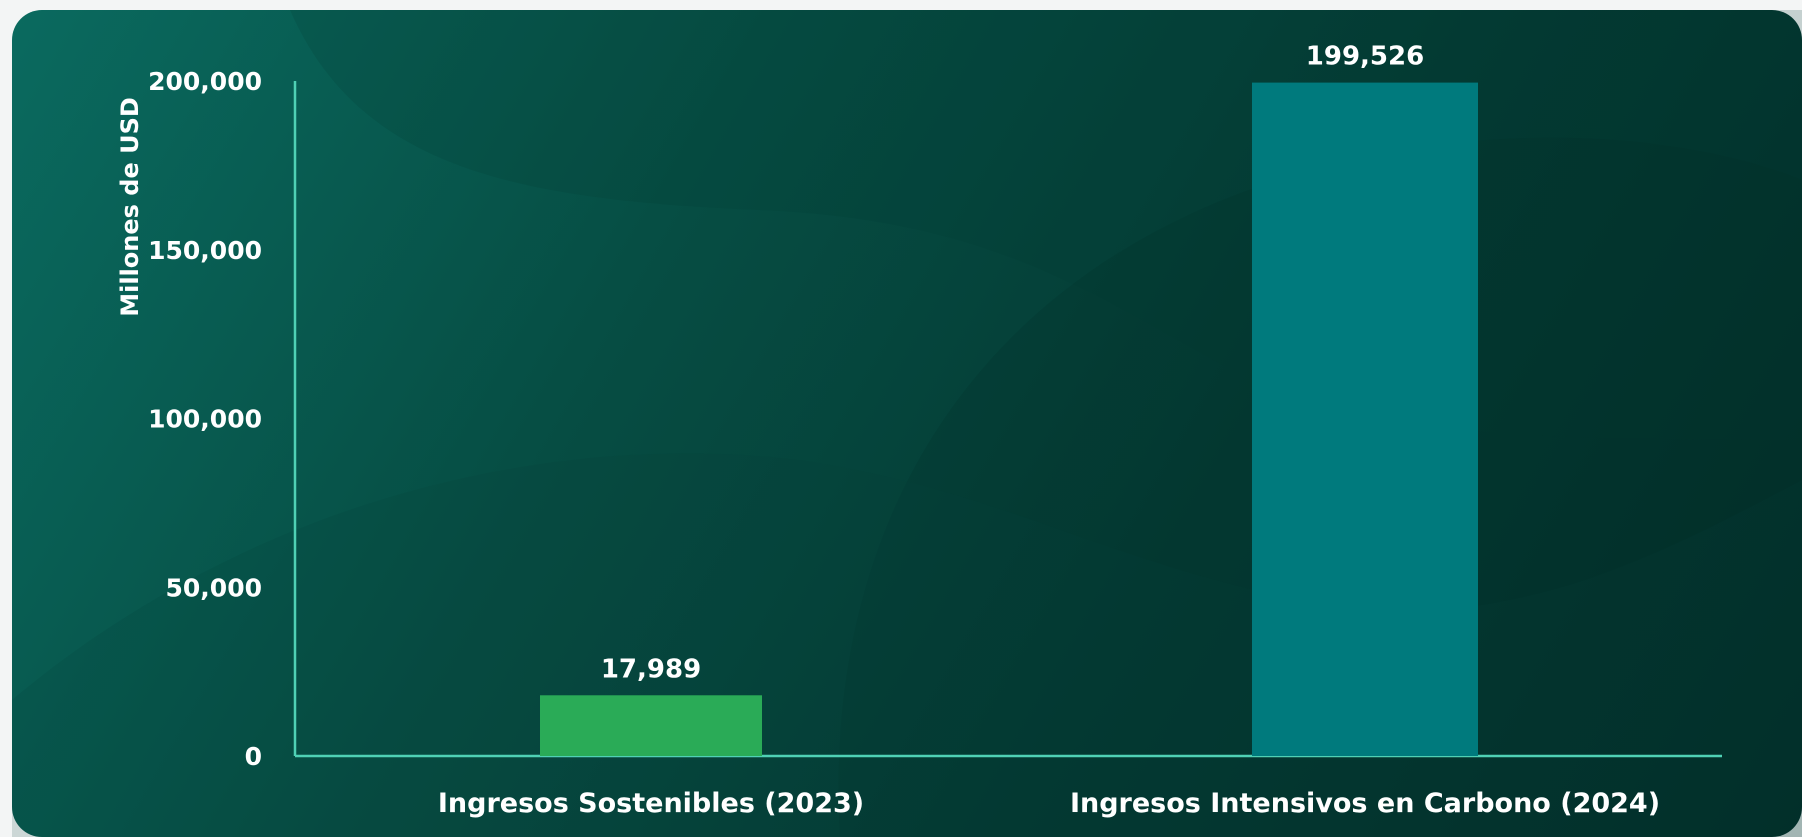 The height and width of the screenshot is (837, 1802). Describe the element at coordinates (214, 587) in the screenshot. I see `y-tick-label: 50,000` at that location.